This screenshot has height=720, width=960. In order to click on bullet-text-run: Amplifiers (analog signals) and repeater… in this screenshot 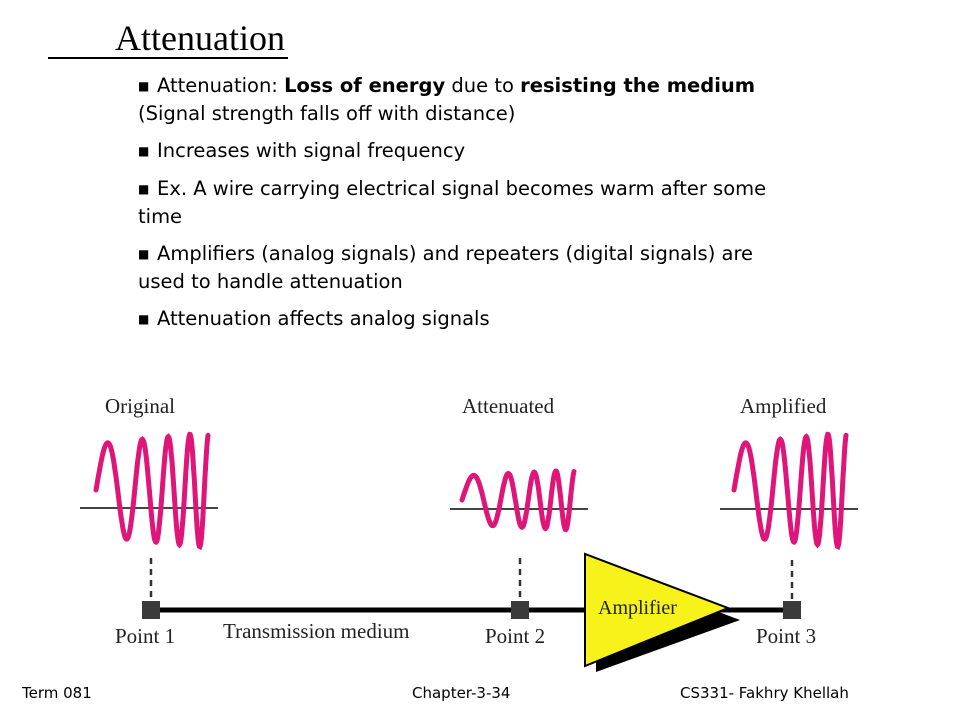, I will do `click(446, 267)`.